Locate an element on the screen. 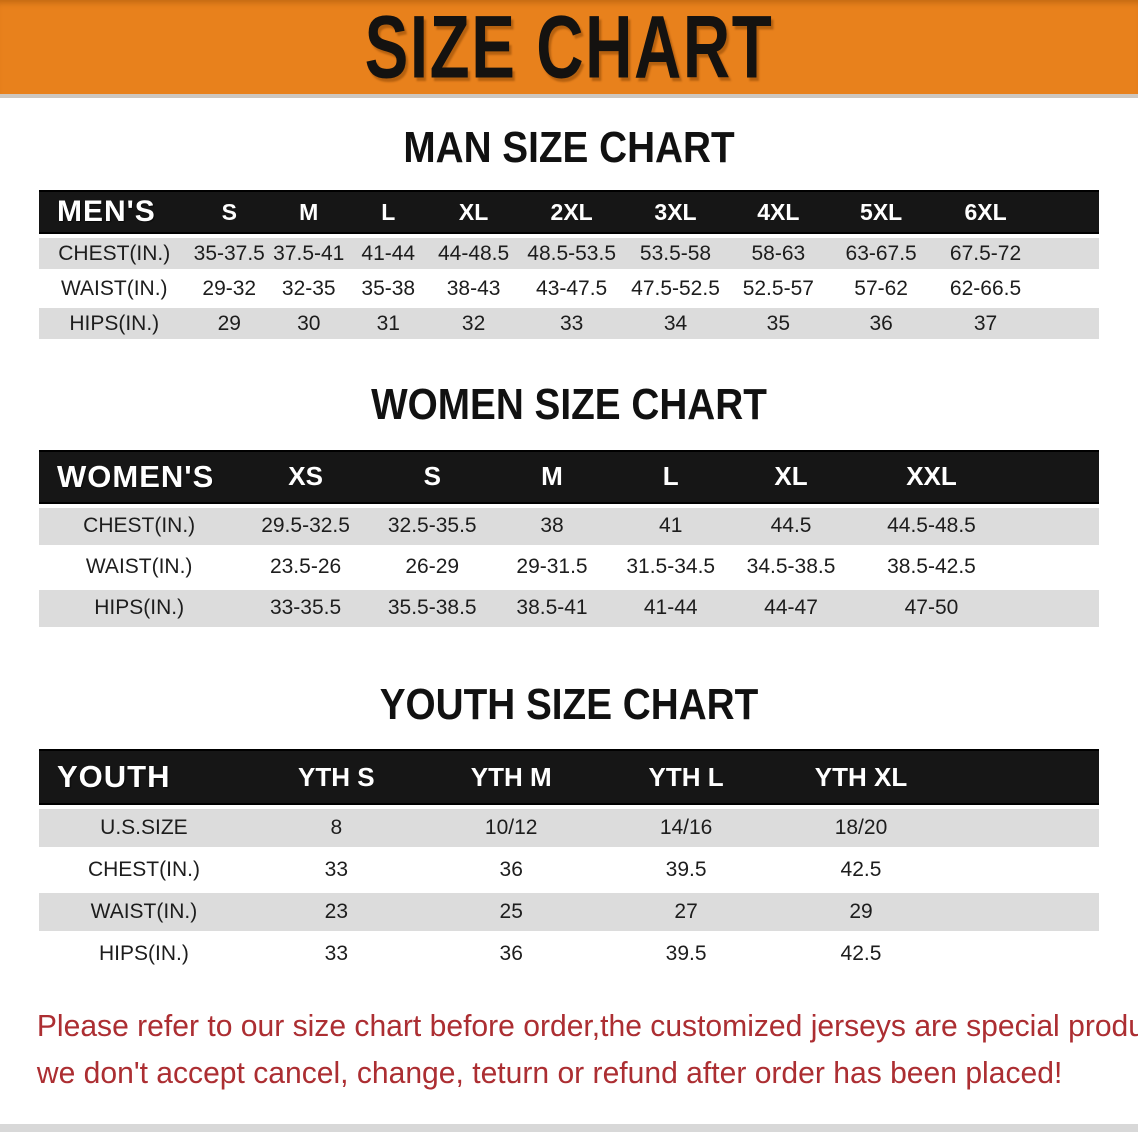  size-cell: 67.5-72 is located at coordinates (985, 254).